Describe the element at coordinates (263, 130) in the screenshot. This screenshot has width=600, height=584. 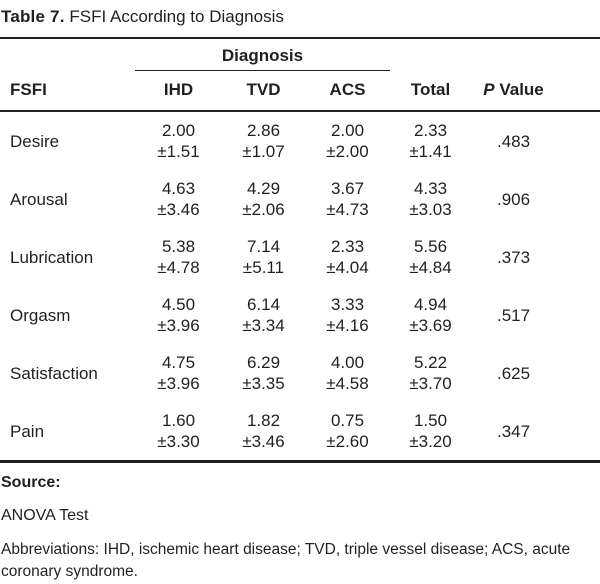
I see `mean-value: 2.86` at that location.